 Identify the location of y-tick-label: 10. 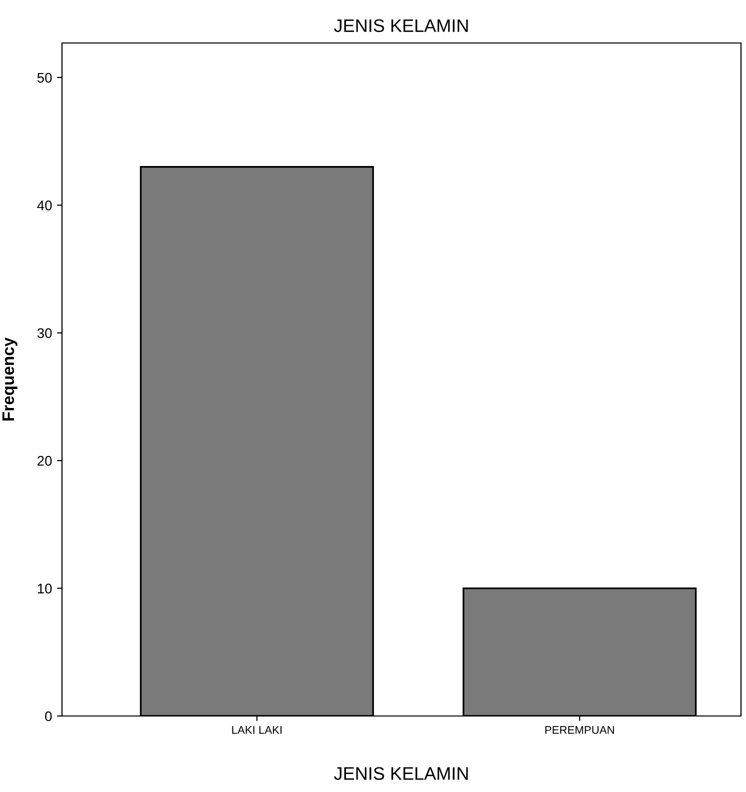
(45, 589).